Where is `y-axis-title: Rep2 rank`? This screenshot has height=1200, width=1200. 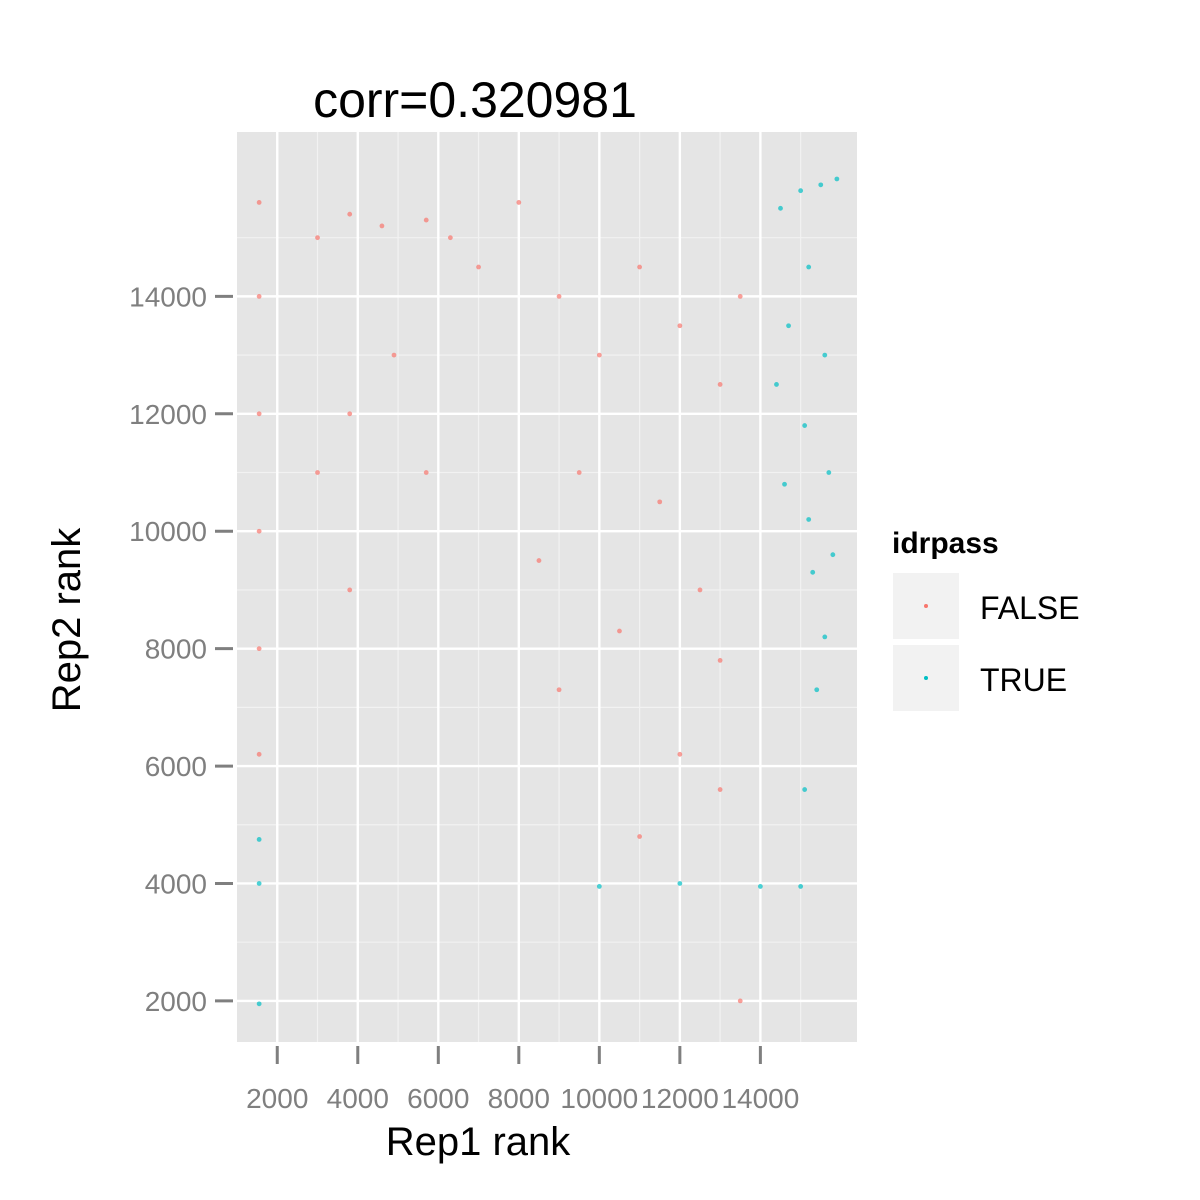
y-axis-title: Rep2 rank is located at coordinates (67, 620).